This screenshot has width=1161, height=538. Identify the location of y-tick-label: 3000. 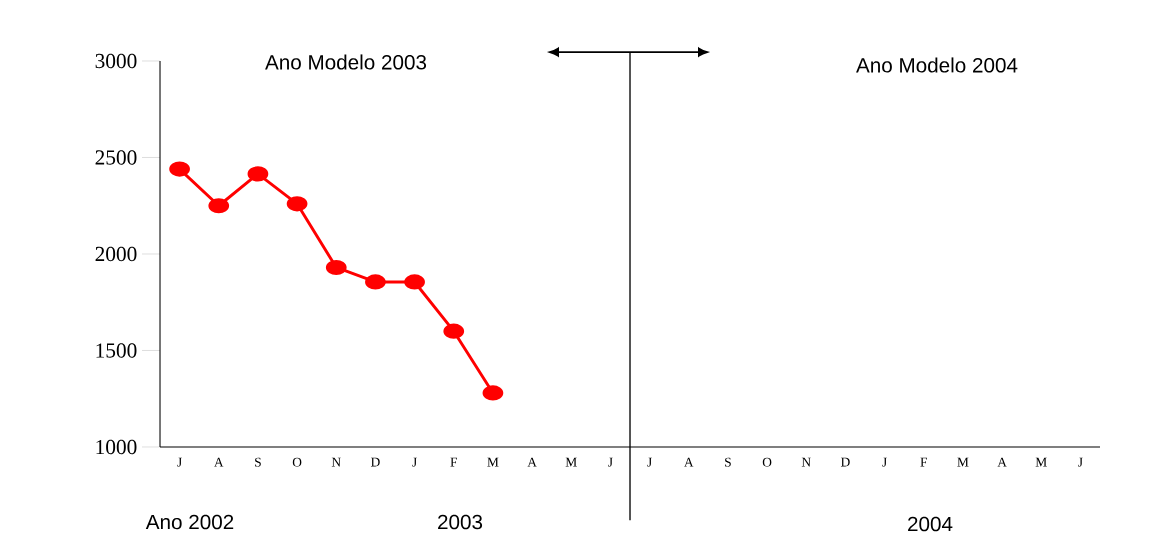
(116, 61).